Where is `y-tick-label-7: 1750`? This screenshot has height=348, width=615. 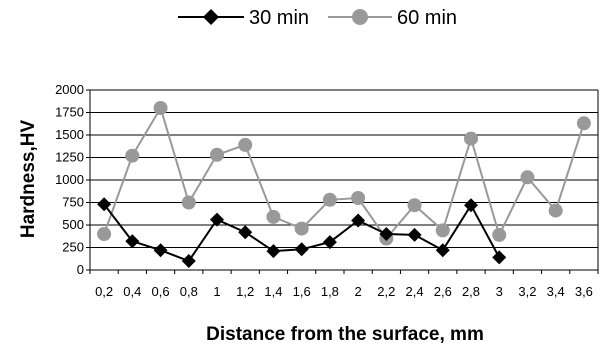 y-tick-label-7: 1750 is located at coordinates (69, 112).